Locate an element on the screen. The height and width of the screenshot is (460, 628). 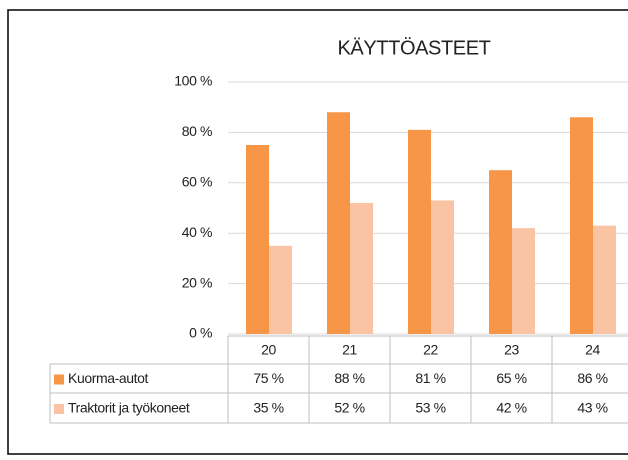
y-tick-label: 80 % is located at coordinates (197, 131).